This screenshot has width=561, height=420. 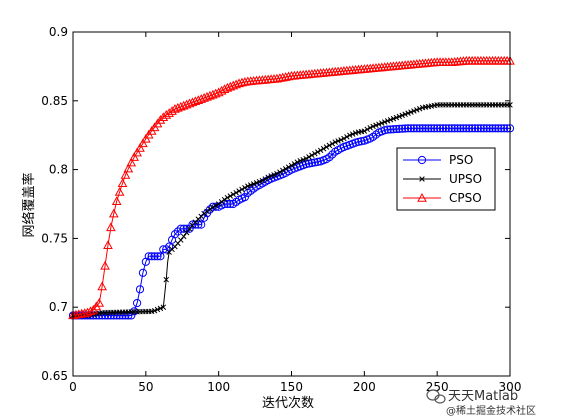 I want to click on y-tick-label: 0.8, so click(x=58, y=170).